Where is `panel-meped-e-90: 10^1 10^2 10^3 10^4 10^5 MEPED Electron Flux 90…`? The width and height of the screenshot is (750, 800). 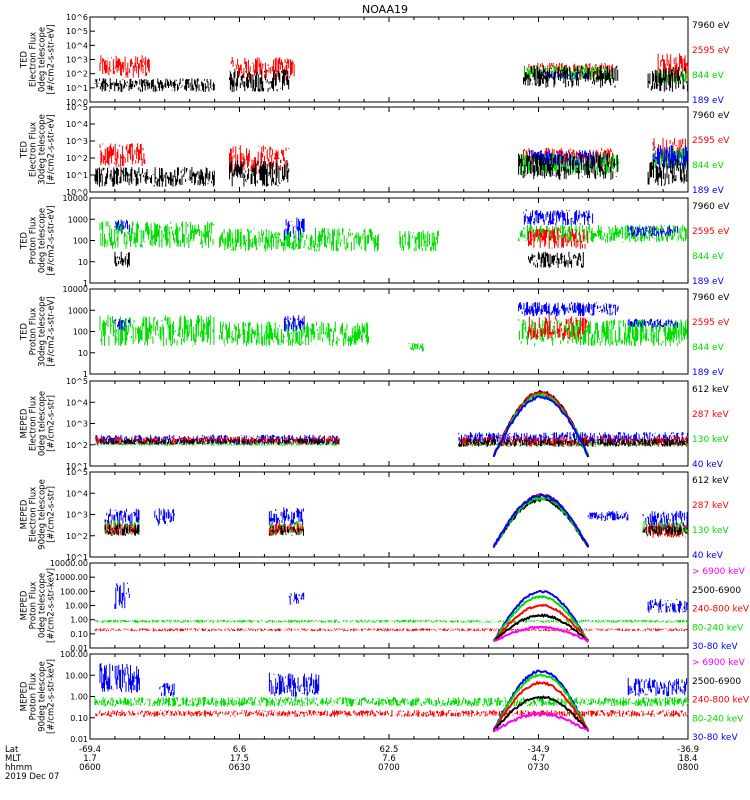
panel-meped-e-90: 10^1 10^2 10^3 10^4 10^5 MEPED Electron Flux 90… is located at coordinates (375, 515).